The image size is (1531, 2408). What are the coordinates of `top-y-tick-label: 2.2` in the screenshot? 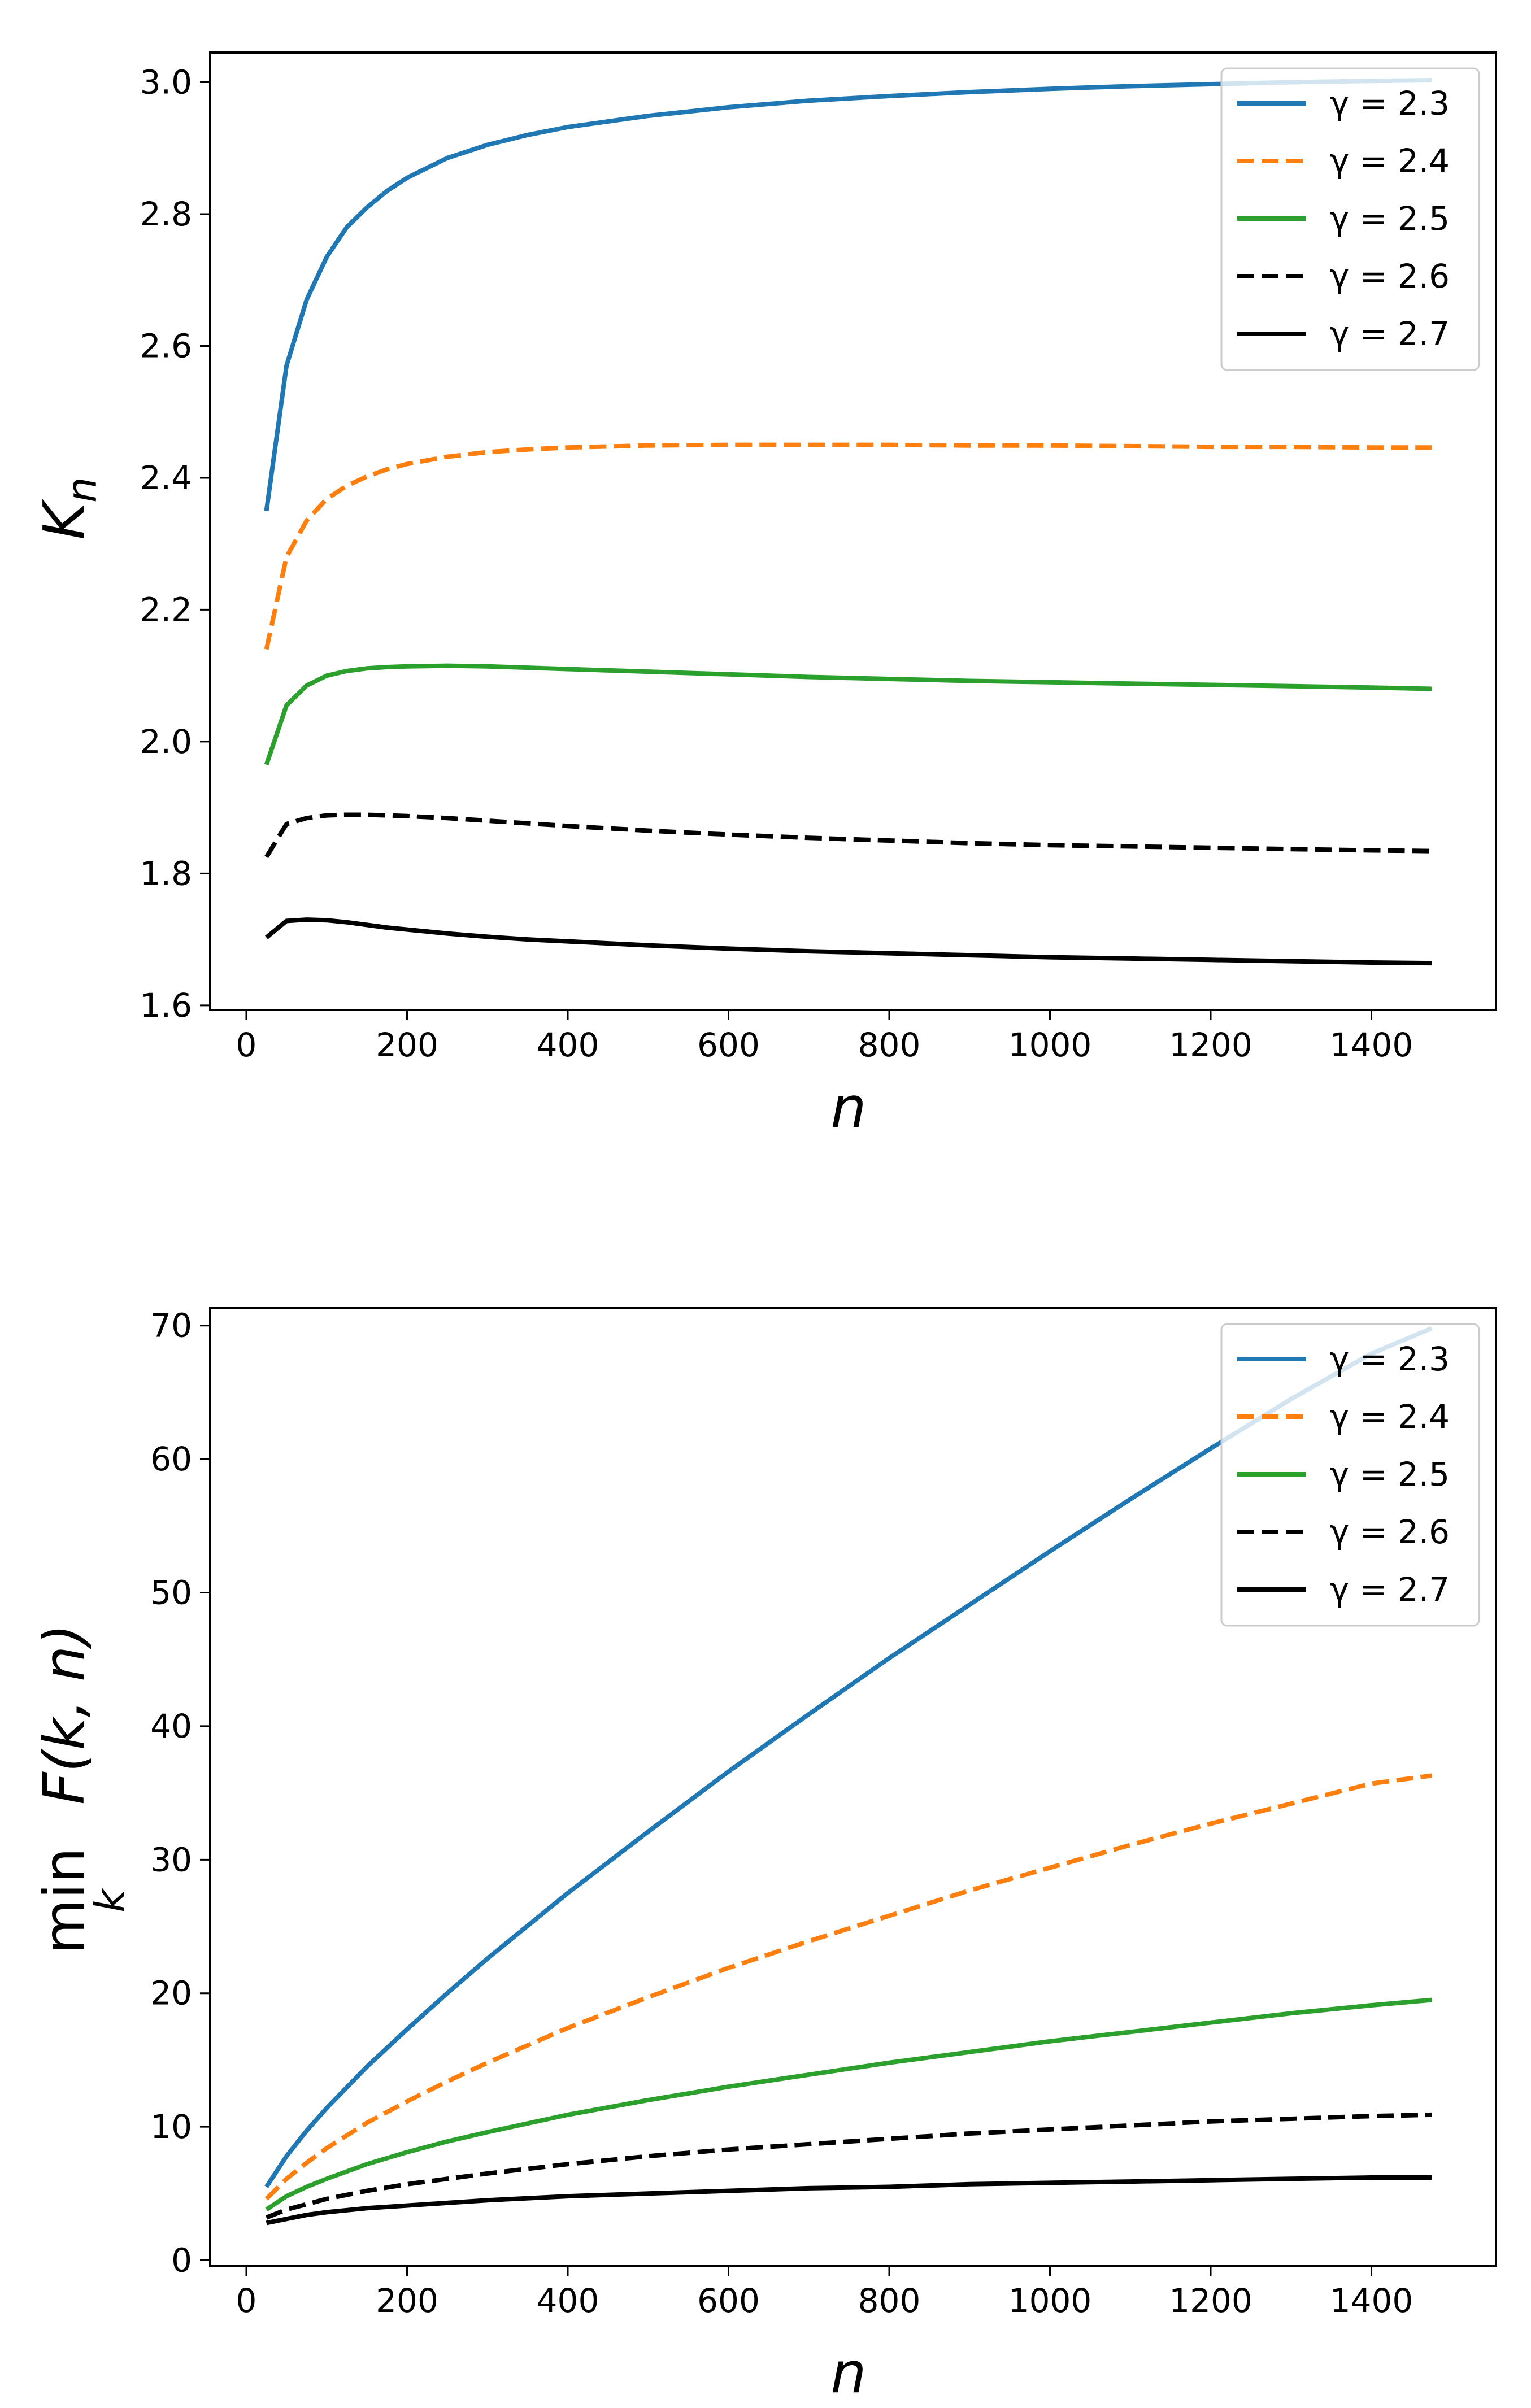 It's located at (166, 609).